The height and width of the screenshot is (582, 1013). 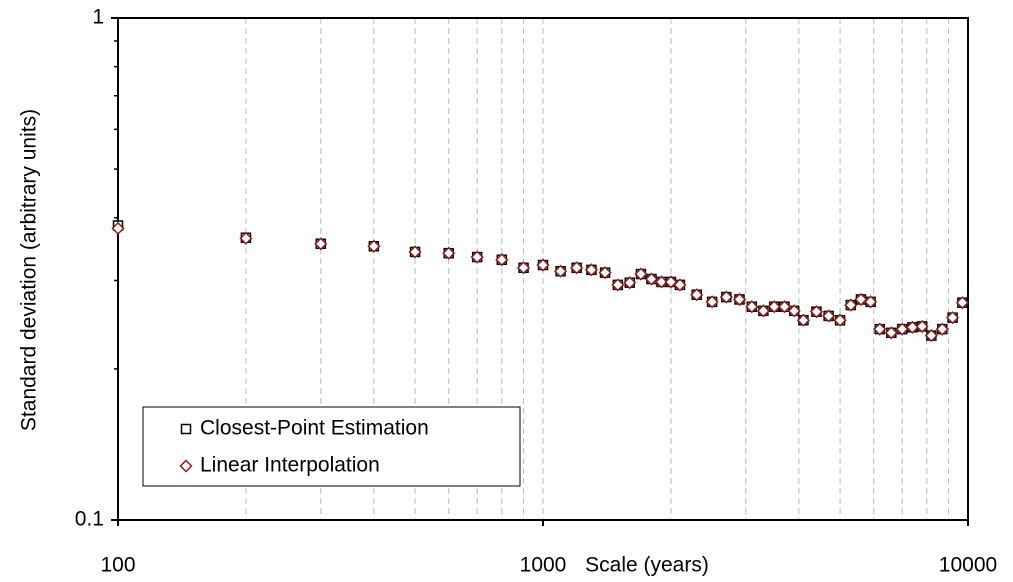 I want to click on legend-label: Closest-Point Estimation, so click(x=314, y=428).